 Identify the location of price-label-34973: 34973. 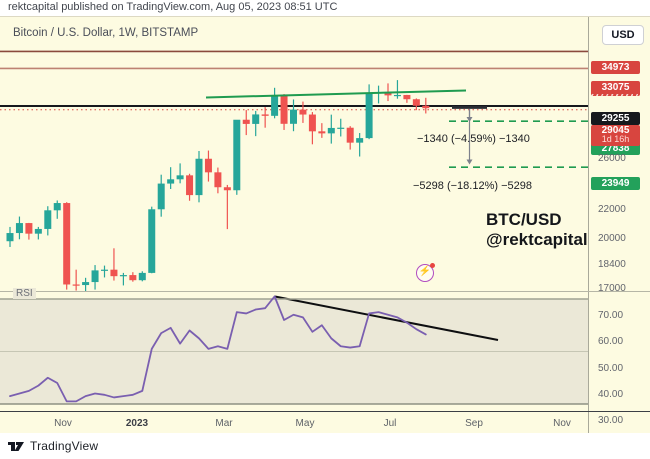
(615, 67).